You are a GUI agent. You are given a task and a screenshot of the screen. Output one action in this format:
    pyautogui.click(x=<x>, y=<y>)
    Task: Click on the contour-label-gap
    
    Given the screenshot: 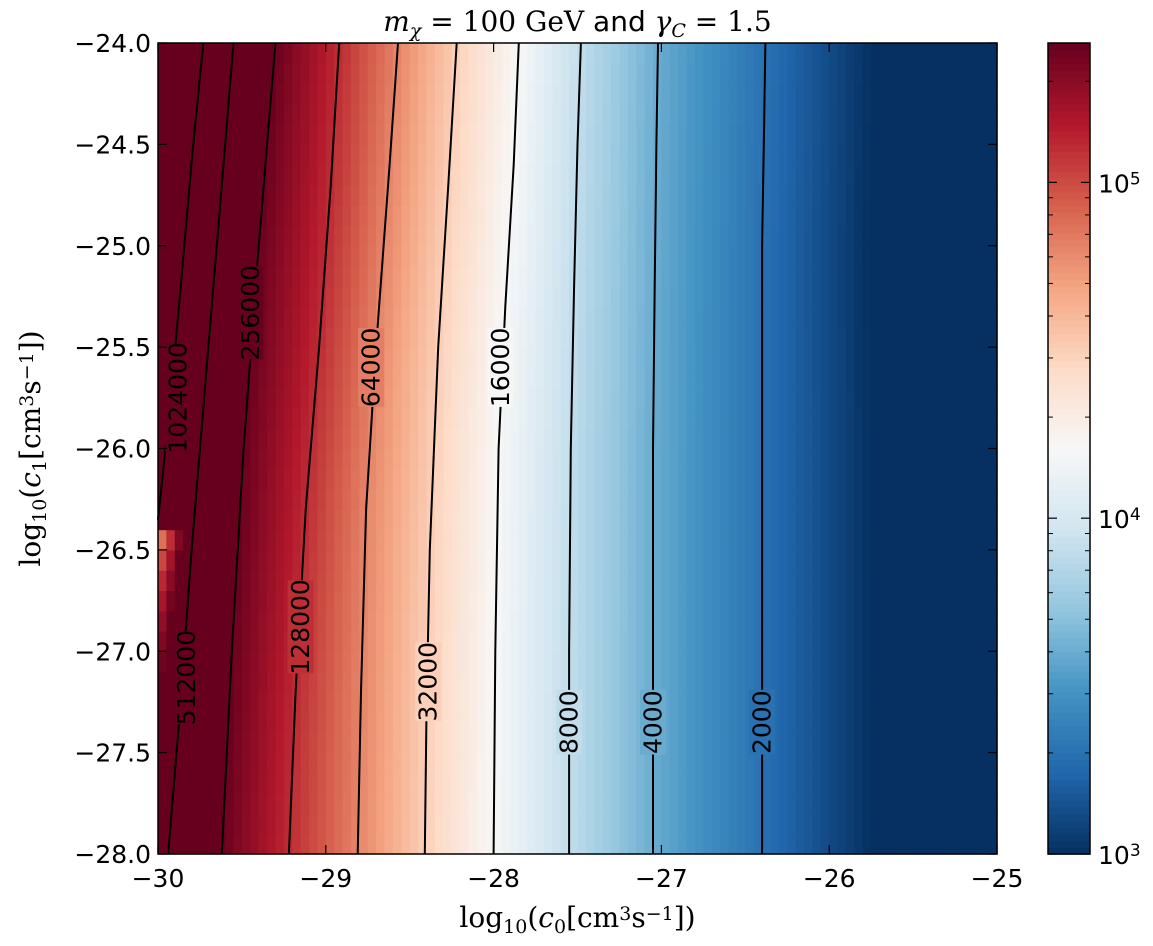 What is the action you would take?
    pyautogui.click(x=300, y=627)
    